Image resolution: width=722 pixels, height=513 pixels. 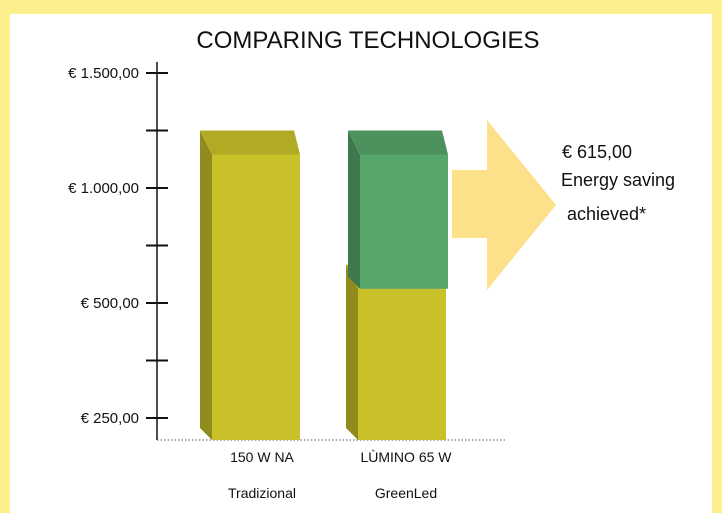 What do you see at coordinates (354, 209) in the screenshot?
I see `bar-1-series-1-side` at bounding box center [354, 209].